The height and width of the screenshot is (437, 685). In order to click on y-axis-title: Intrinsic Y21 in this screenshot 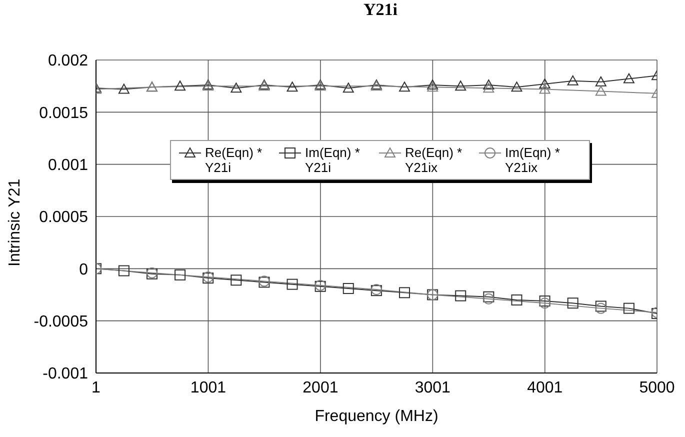, I will do `click(15, 222)`.